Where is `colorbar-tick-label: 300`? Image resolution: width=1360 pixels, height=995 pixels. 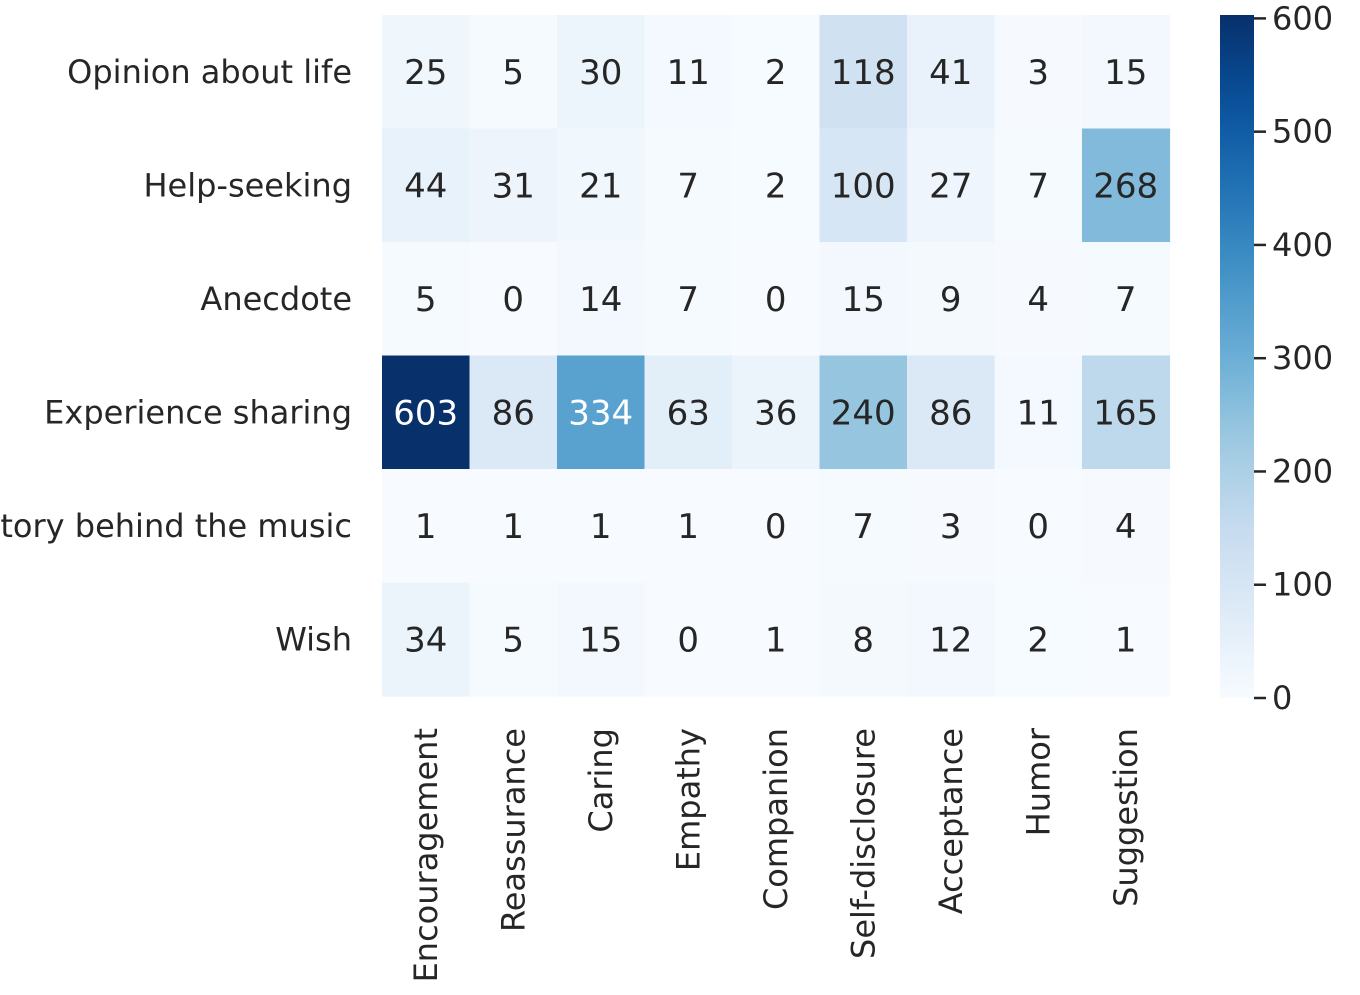
colorbar-tick-label: 300 is located at coordinates (1302, 358).